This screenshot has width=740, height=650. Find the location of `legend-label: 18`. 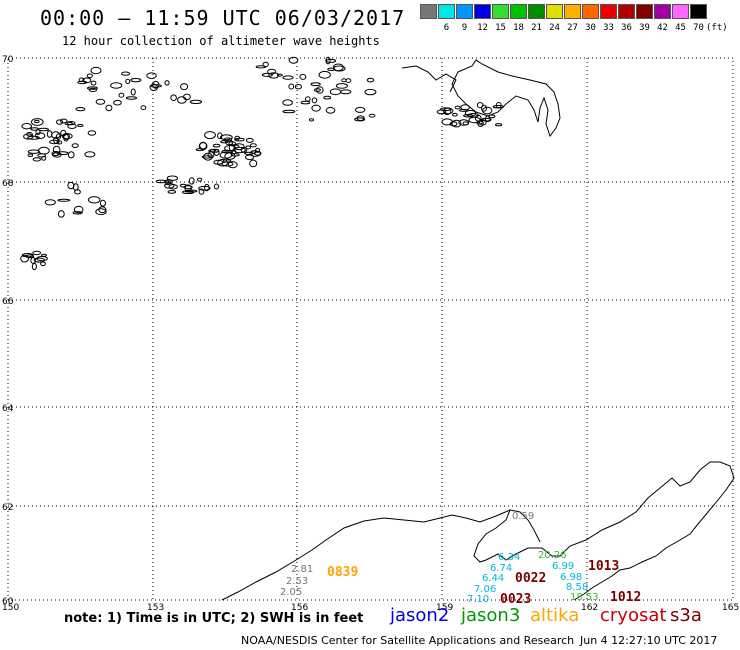

legend-label: 18 is located at coordinates (518, 28).